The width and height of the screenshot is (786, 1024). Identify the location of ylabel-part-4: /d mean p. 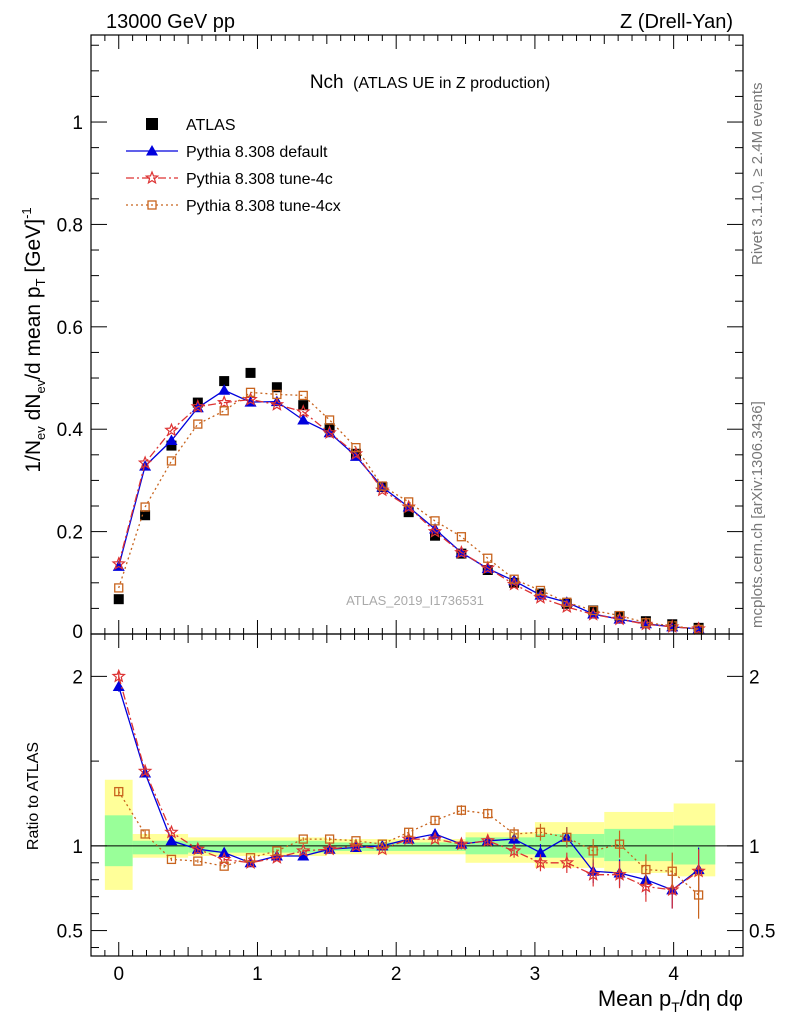
(33, 332).